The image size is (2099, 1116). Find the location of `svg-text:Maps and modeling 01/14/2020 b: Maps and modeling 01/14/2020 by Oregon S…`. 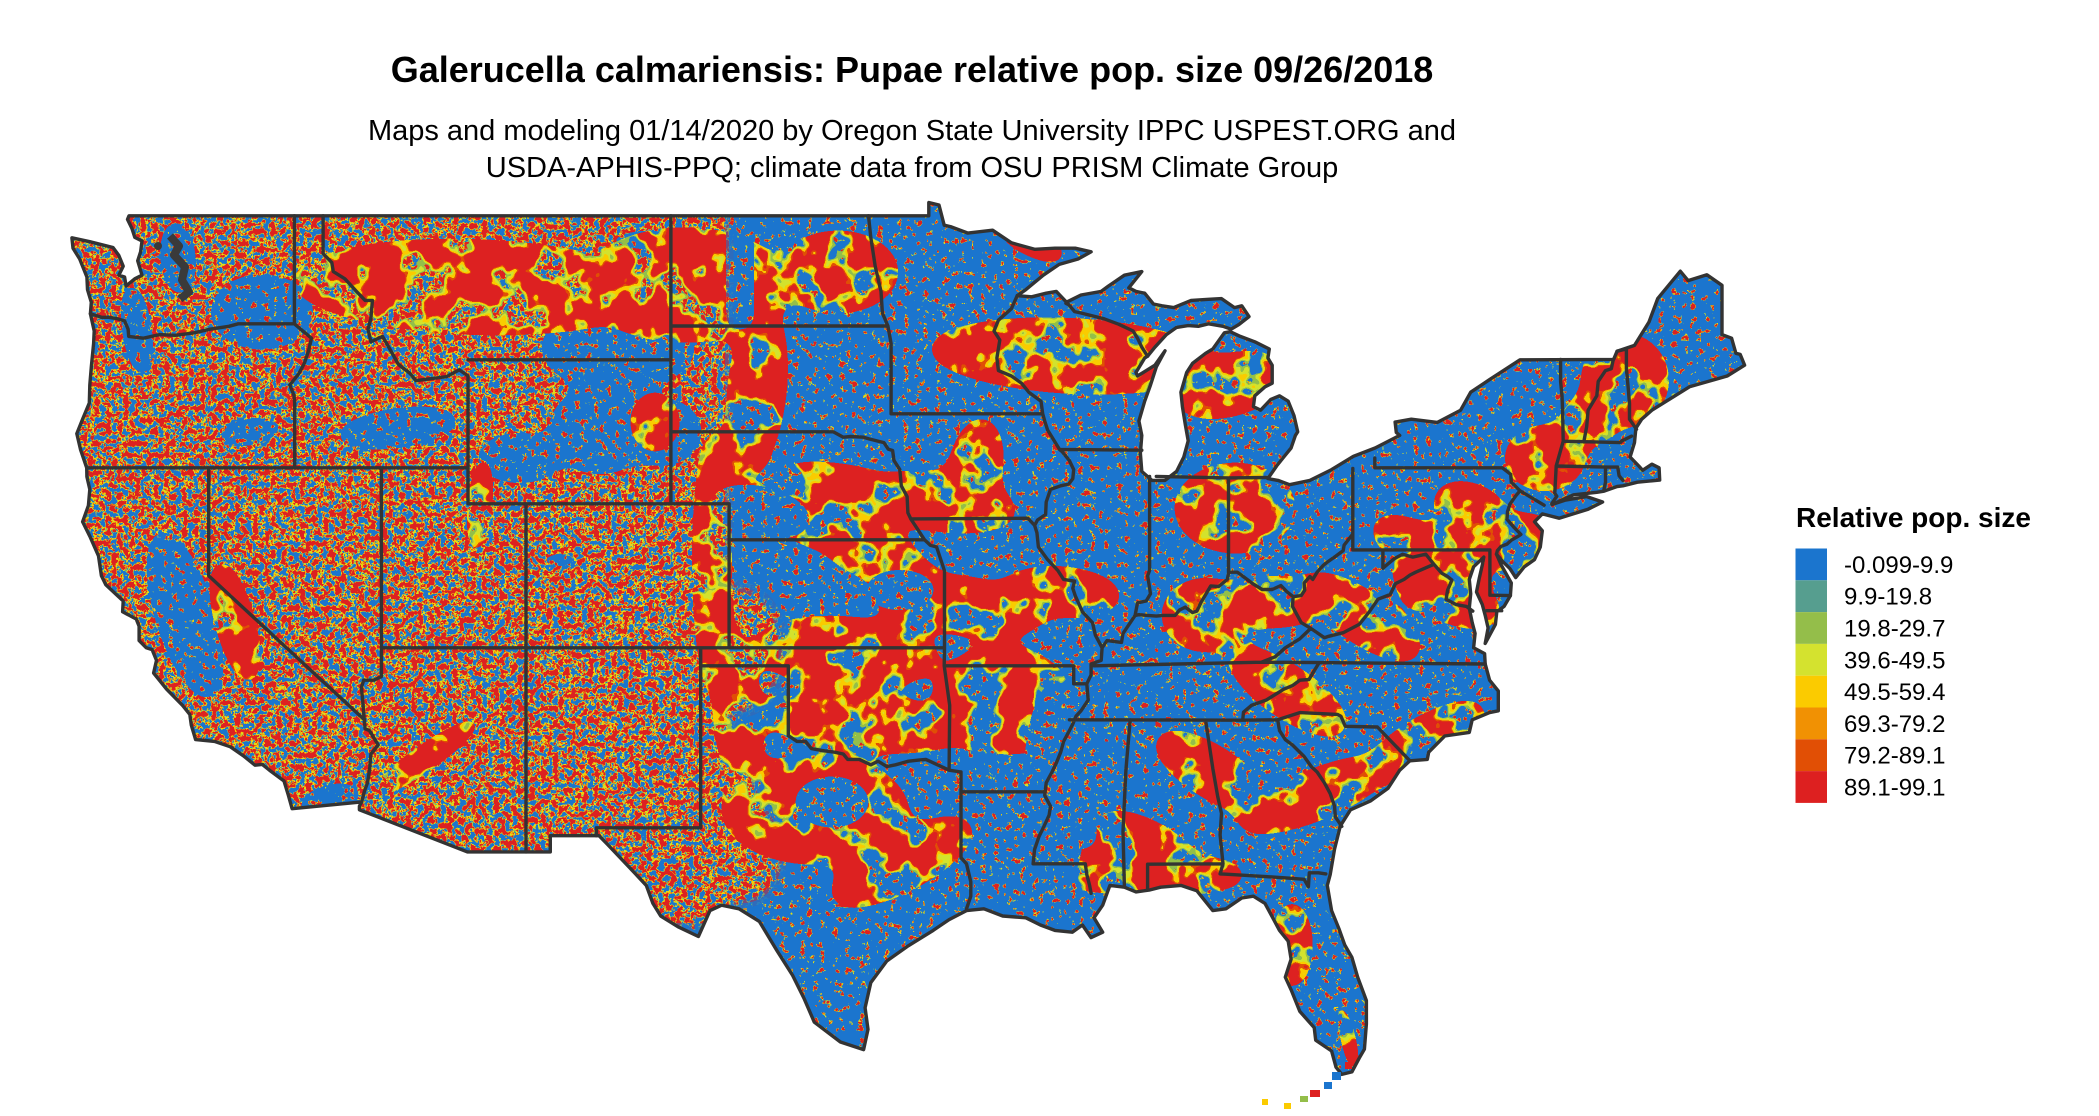

svg-text:Maps and modeling 01/14/2020 b: Maps and modeling 01/14/2020 by Oregon S… is located at coordinates (912, 131).